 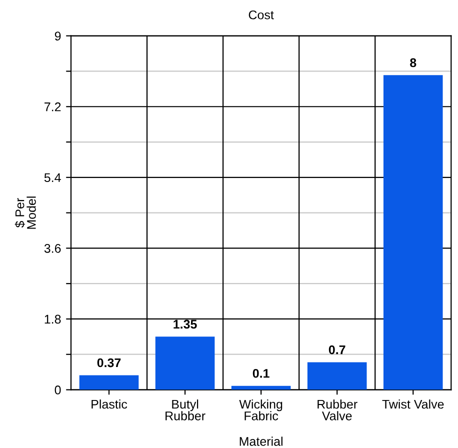 What do you see at coordinates (109, 363) in the screenshot?
I see `data-label: 0.37` at bounding box center [109, 363].